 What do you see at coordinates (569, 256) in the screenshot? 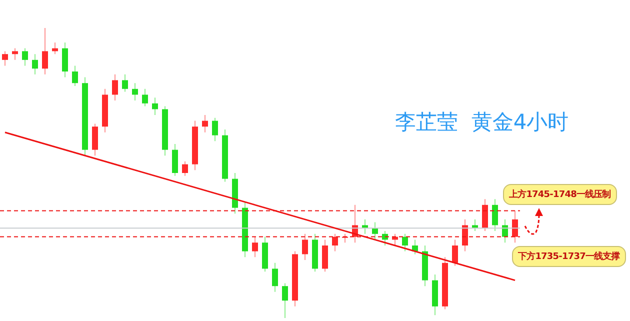
I see `annotation: 下方1735-1737一线支撑` at bounding box center [569, 256].